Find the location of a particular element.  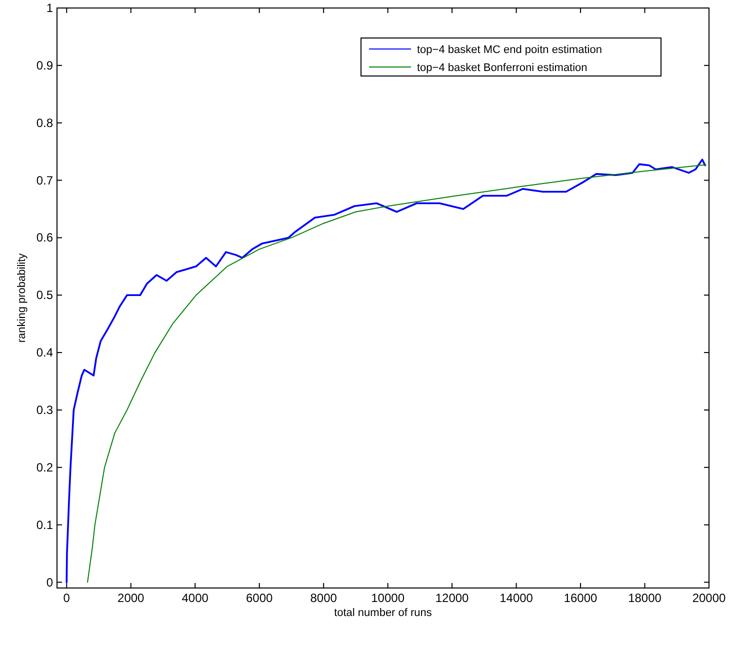

x-tick-label: 10000 is located at coordinates (388, 598).